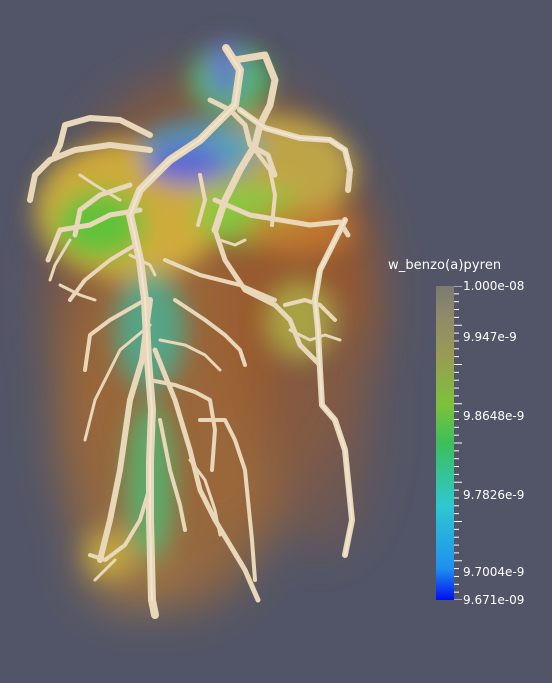 This screenshot has width=552, height=683. What do you see at coordinates (494, 572) in the screenshot?
I see `colorbar-label-4: 9.7004e-9` at bounding box center [494, 572].